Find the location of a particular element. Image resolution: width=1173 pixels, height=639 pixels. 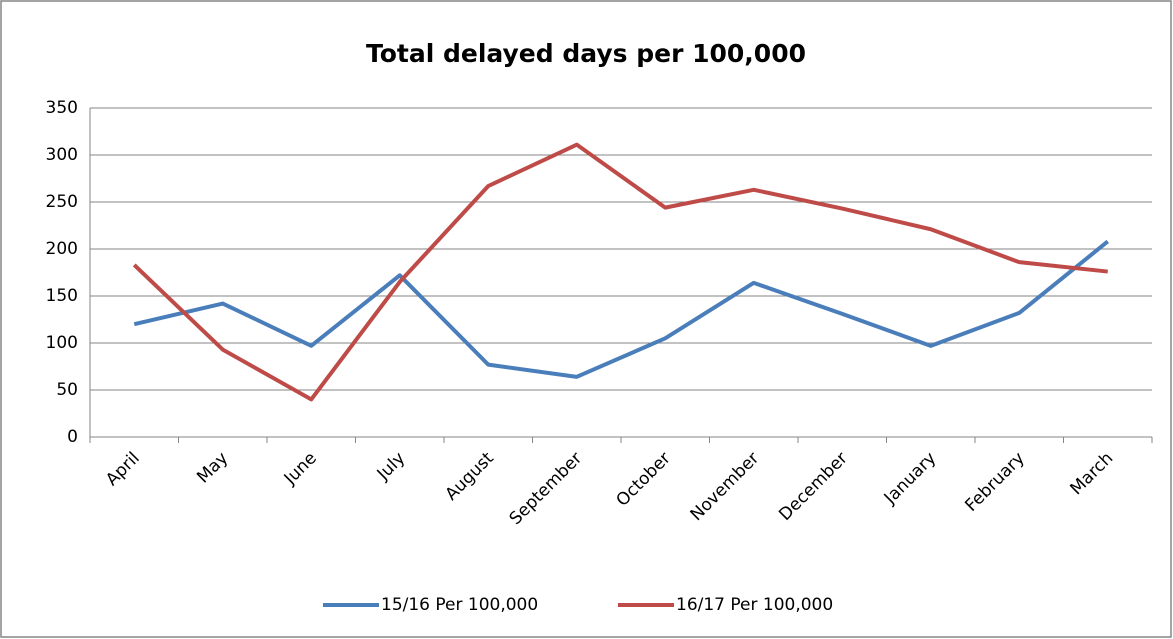

y-tick-label: 150 is located at coordinates (62, 296).